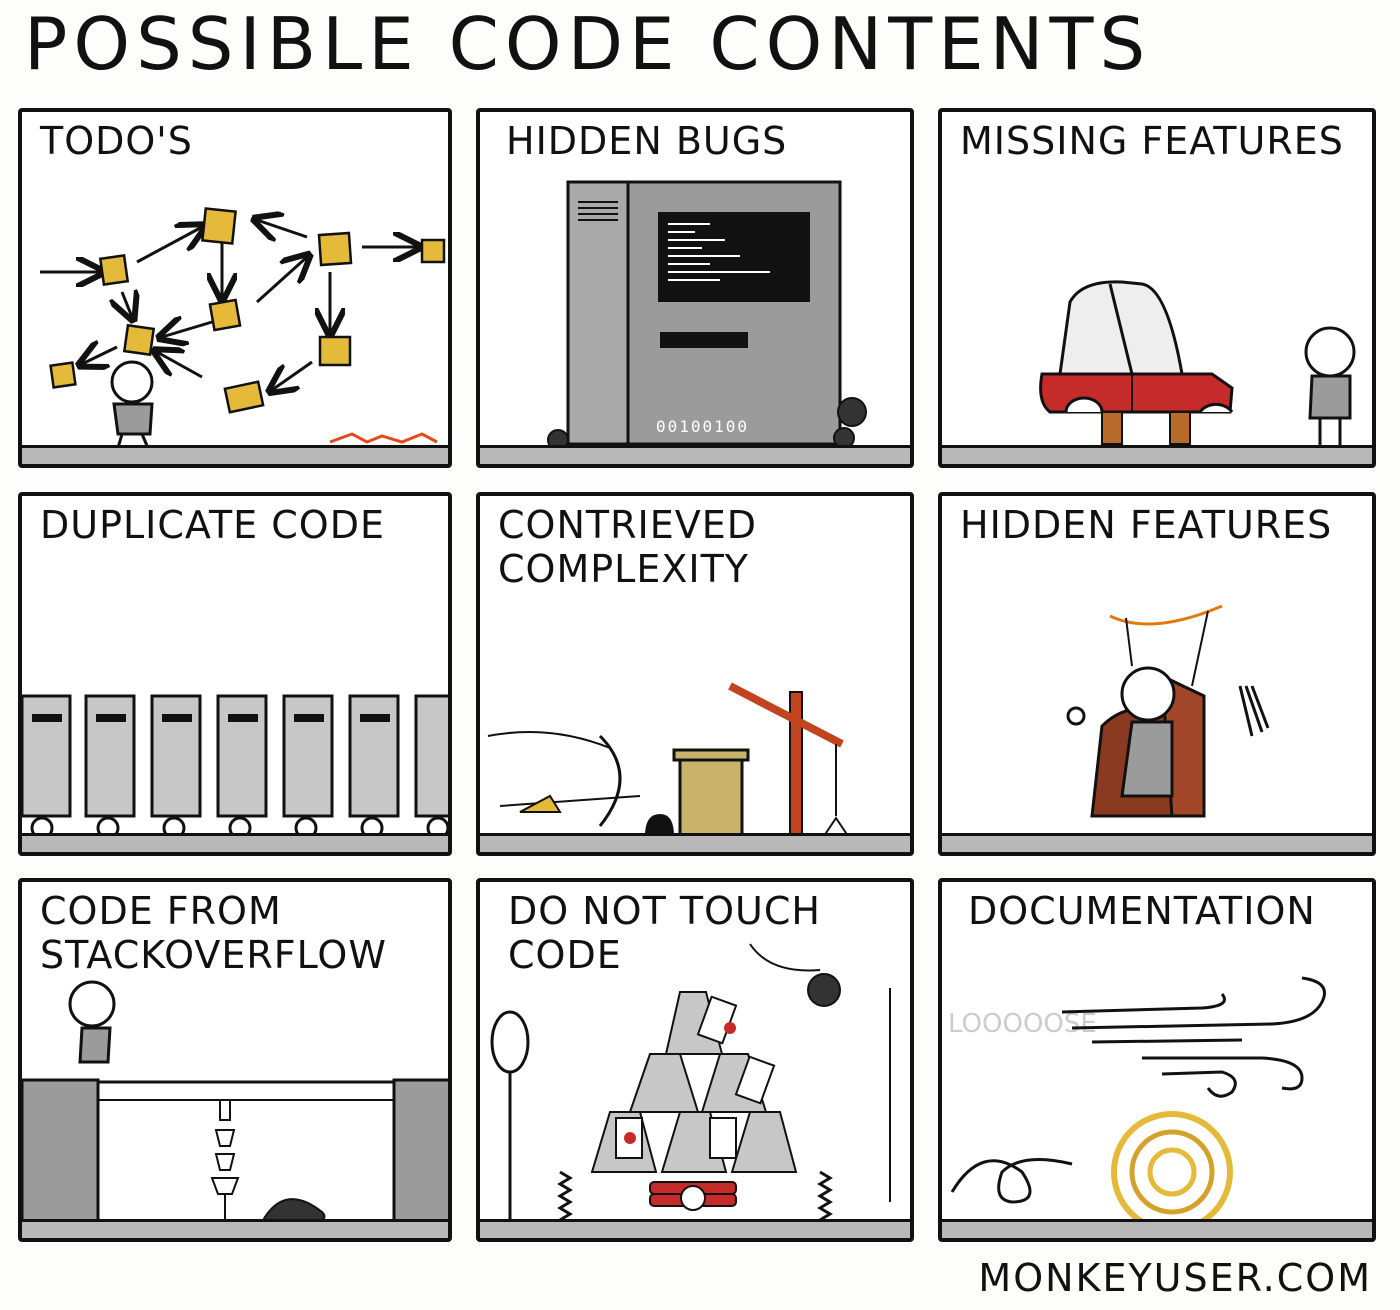 The height and width of the screenshot is (1310, 1400). I want to click on panel-documentation: DOCUMENTATION LOOOOOSE, so click(1157, 1060).